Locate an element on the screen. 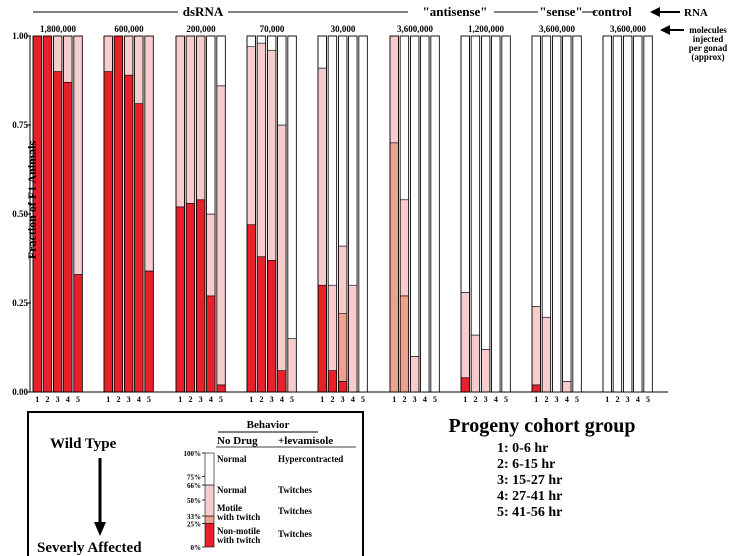 The image size is (733, 556). legend-pct-label: 66% is located at coordinates (194, 486).